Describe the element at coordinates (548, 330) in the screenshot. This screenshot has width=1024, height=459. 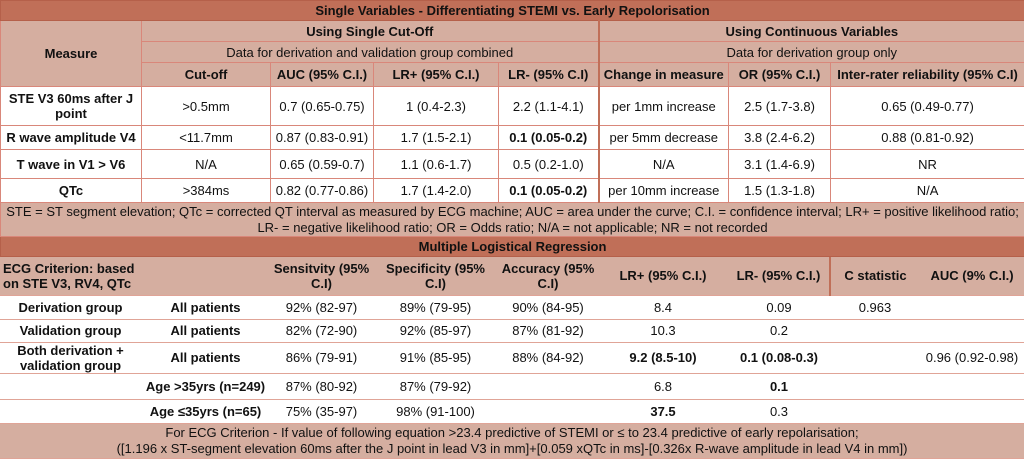
I see `data-cell: 87% (81-92)` at that location.